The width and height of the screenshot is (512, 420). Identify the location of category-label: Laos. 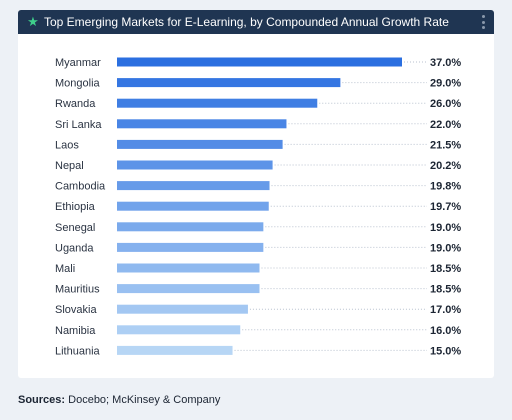
(67, 145).